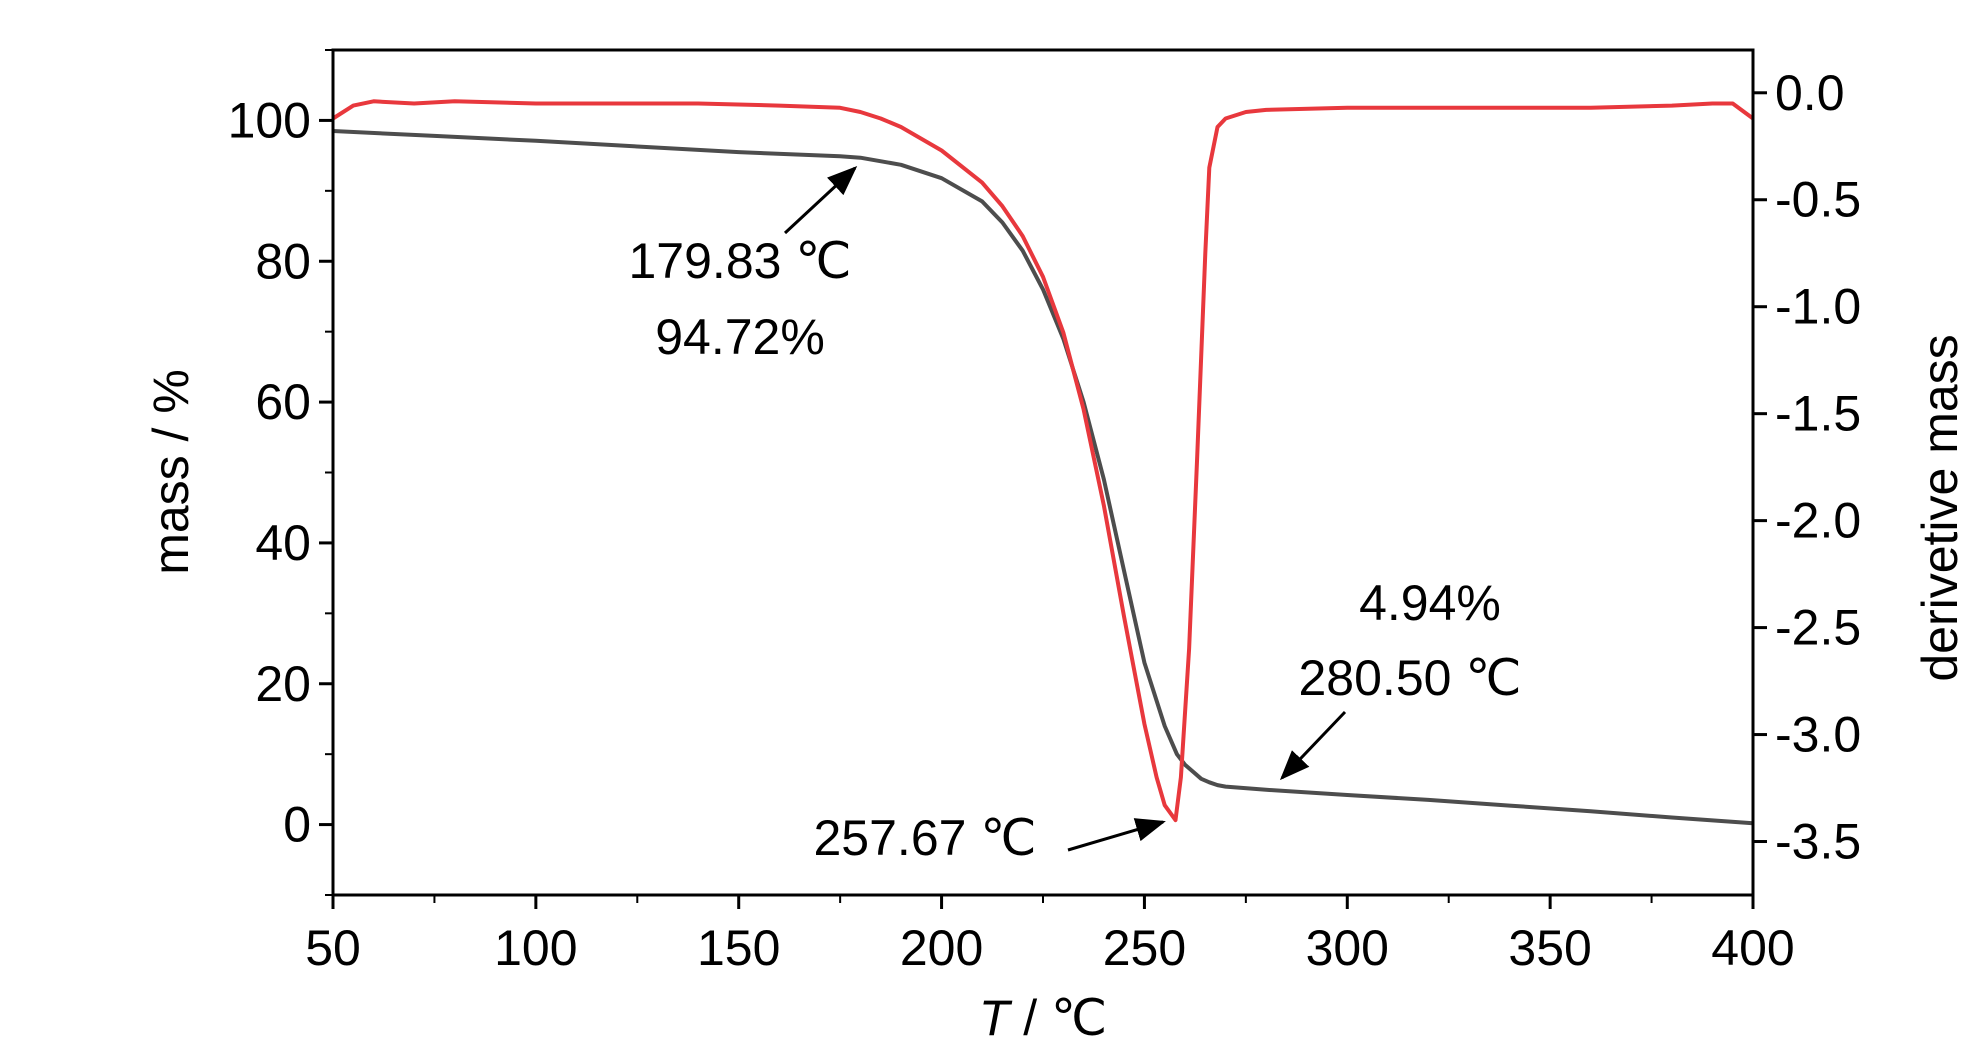 The width and height of the screenshot is (1984, 1062). I want to click on x-tick-label: 400, so click(1752, 948).